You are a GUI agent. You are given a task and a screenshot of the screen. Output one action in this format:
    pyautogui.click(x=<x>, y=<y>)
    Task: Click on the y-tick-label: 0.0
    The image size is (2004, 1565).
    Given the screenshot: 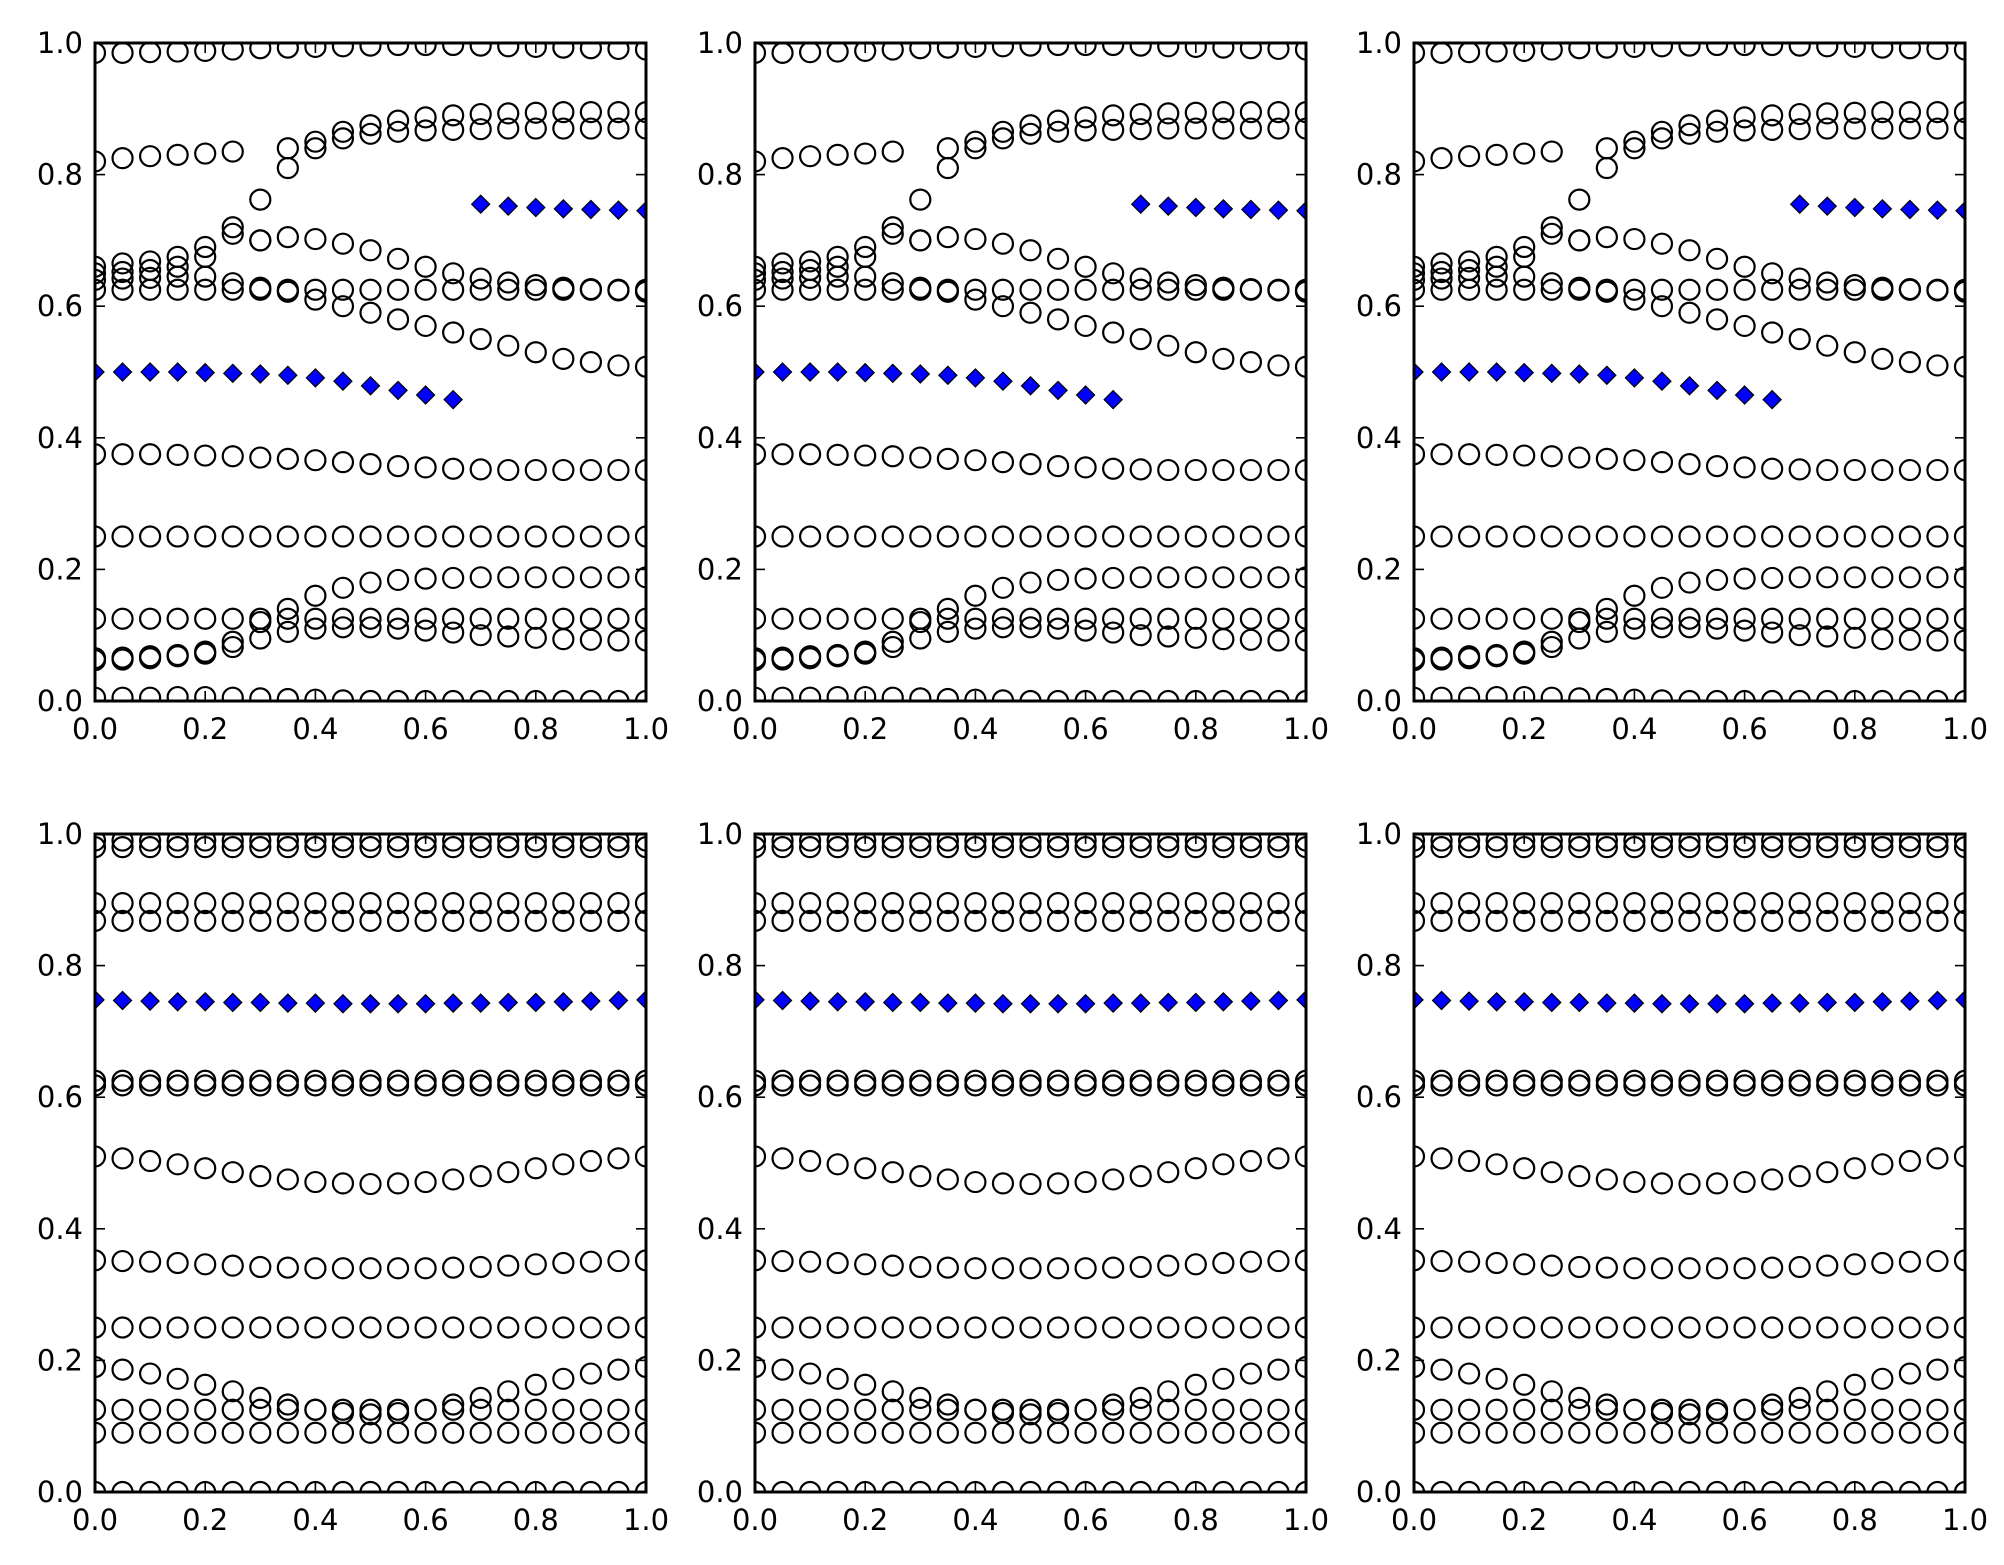 What is the action you would take?
    pyautogui.click(x=60, y=701)
    